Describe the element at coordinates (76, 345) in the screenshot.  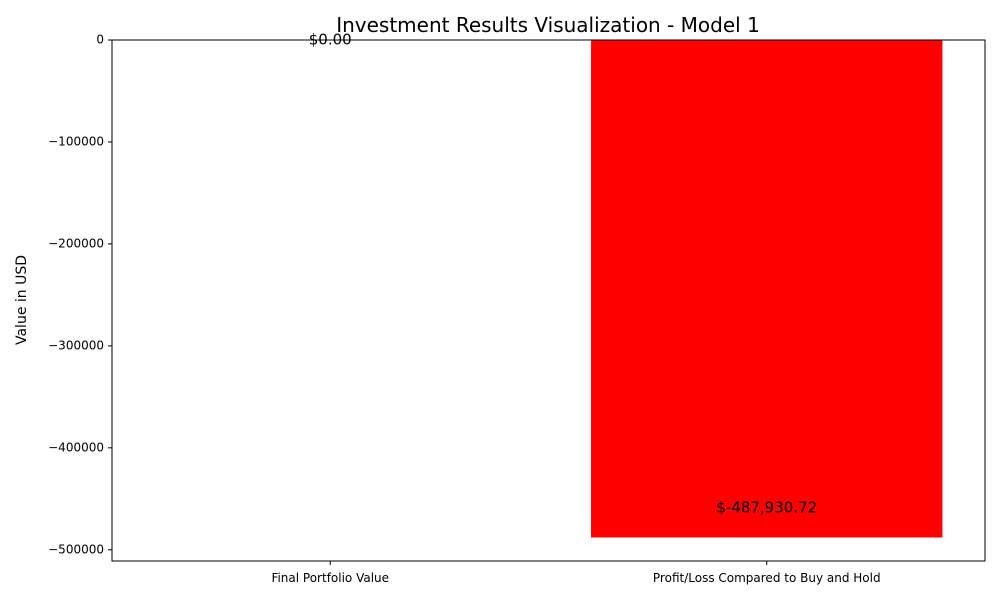
I see `y-tick-label-3: −300000` at that location.